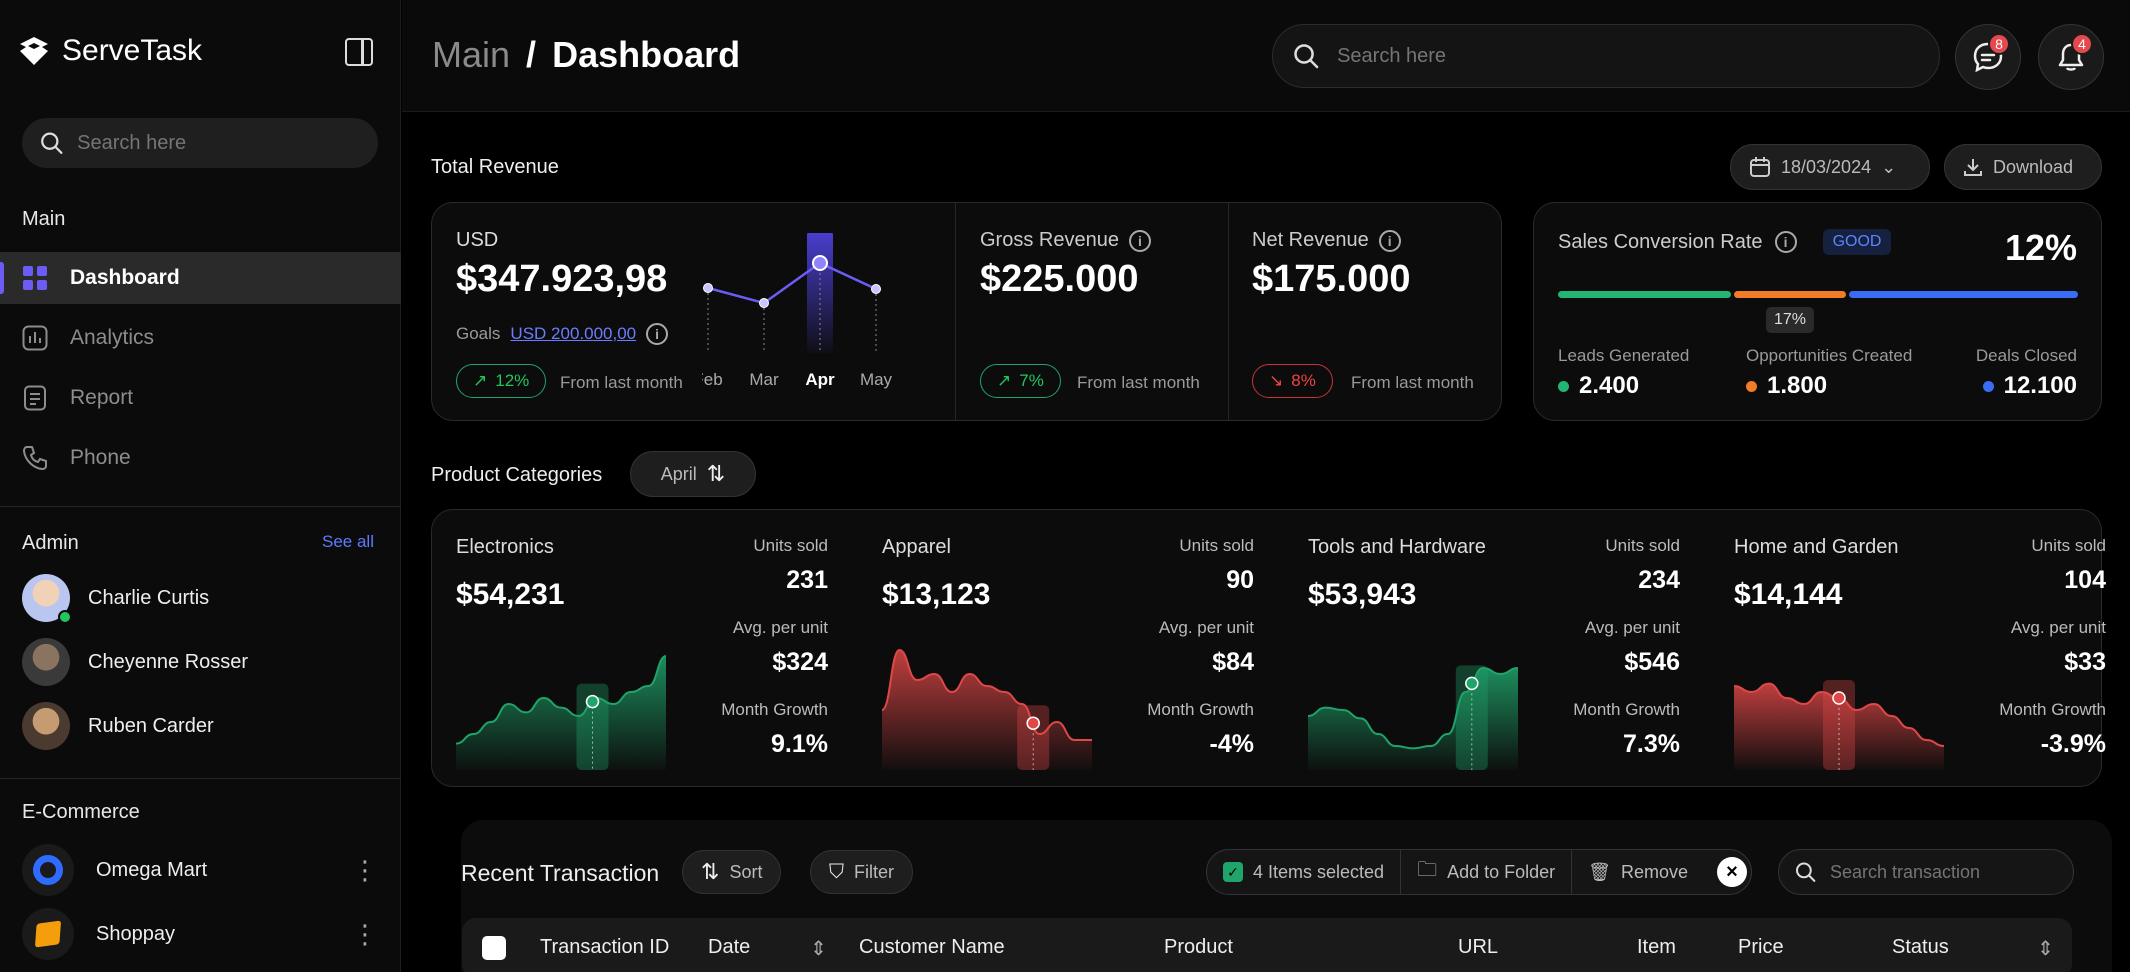  I want to click on x-tick-label: May, so click(876, 379).